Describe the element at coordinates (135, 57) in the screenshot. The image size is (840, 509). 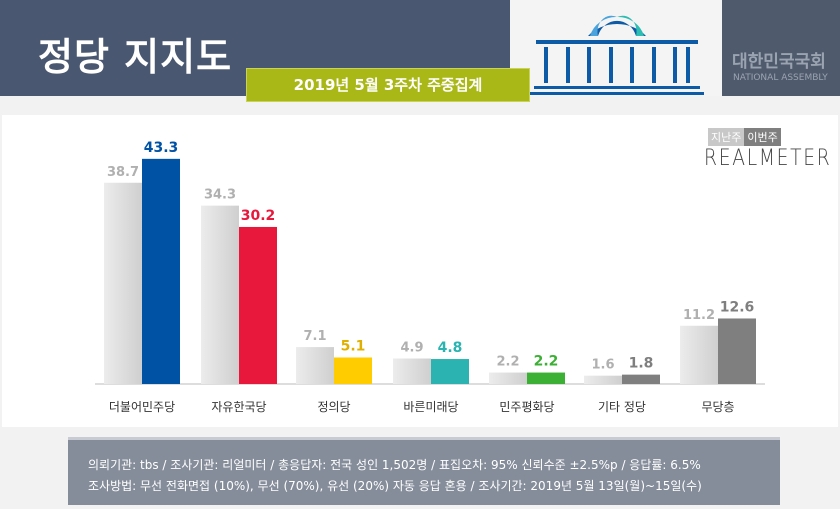
I see `page-title: 정당 지지도` at that location.